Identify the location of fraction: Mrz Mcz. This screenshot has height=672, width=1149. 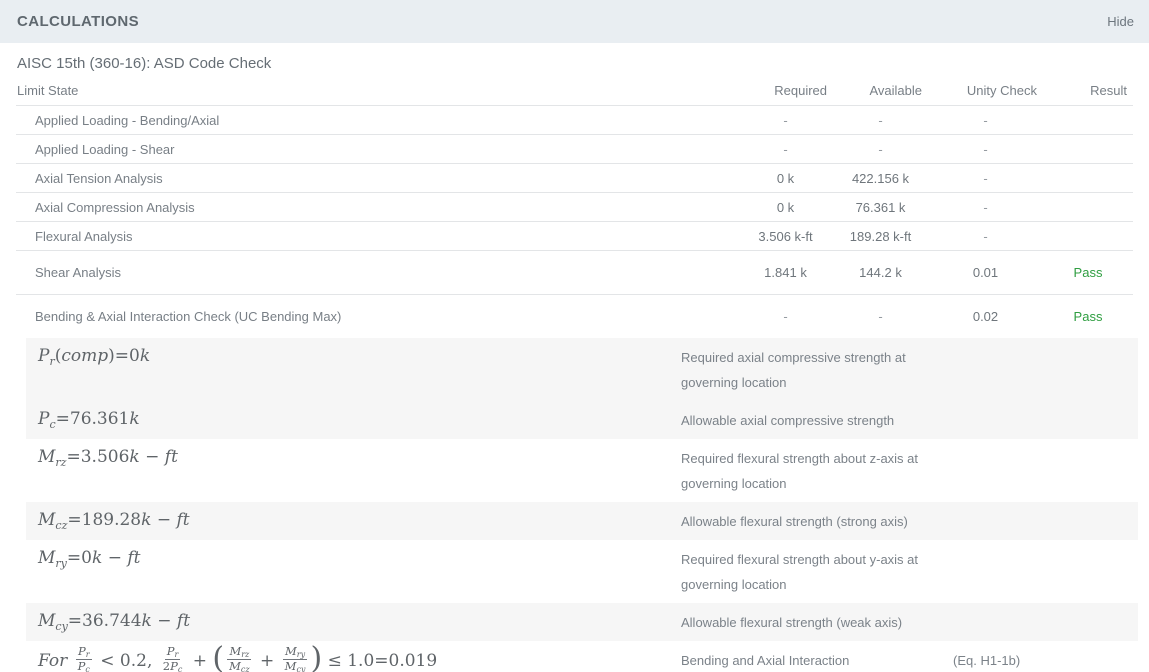
(239, 658).